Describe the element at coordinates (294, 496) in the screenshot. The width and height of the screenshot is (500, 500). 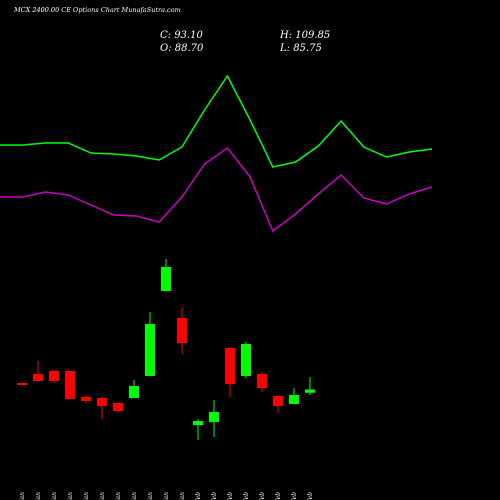
I see `x-tick-label: 09 Feb` at that location.